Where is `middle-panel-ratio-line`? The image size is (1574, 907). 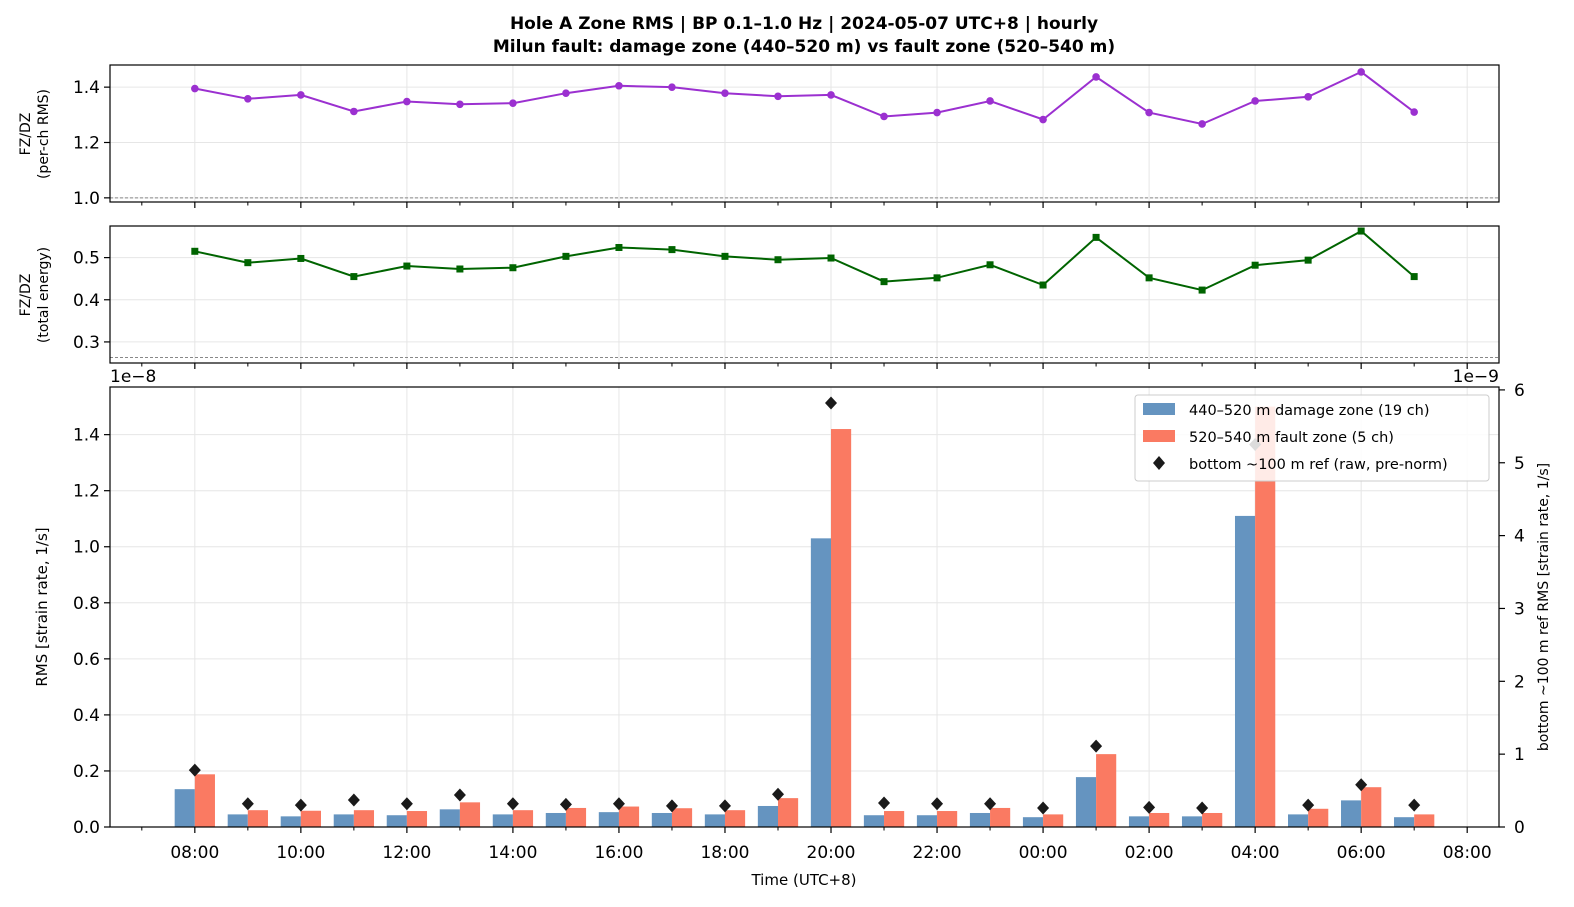 middle-panel-ratio-line is located at coordinates (804, 260).